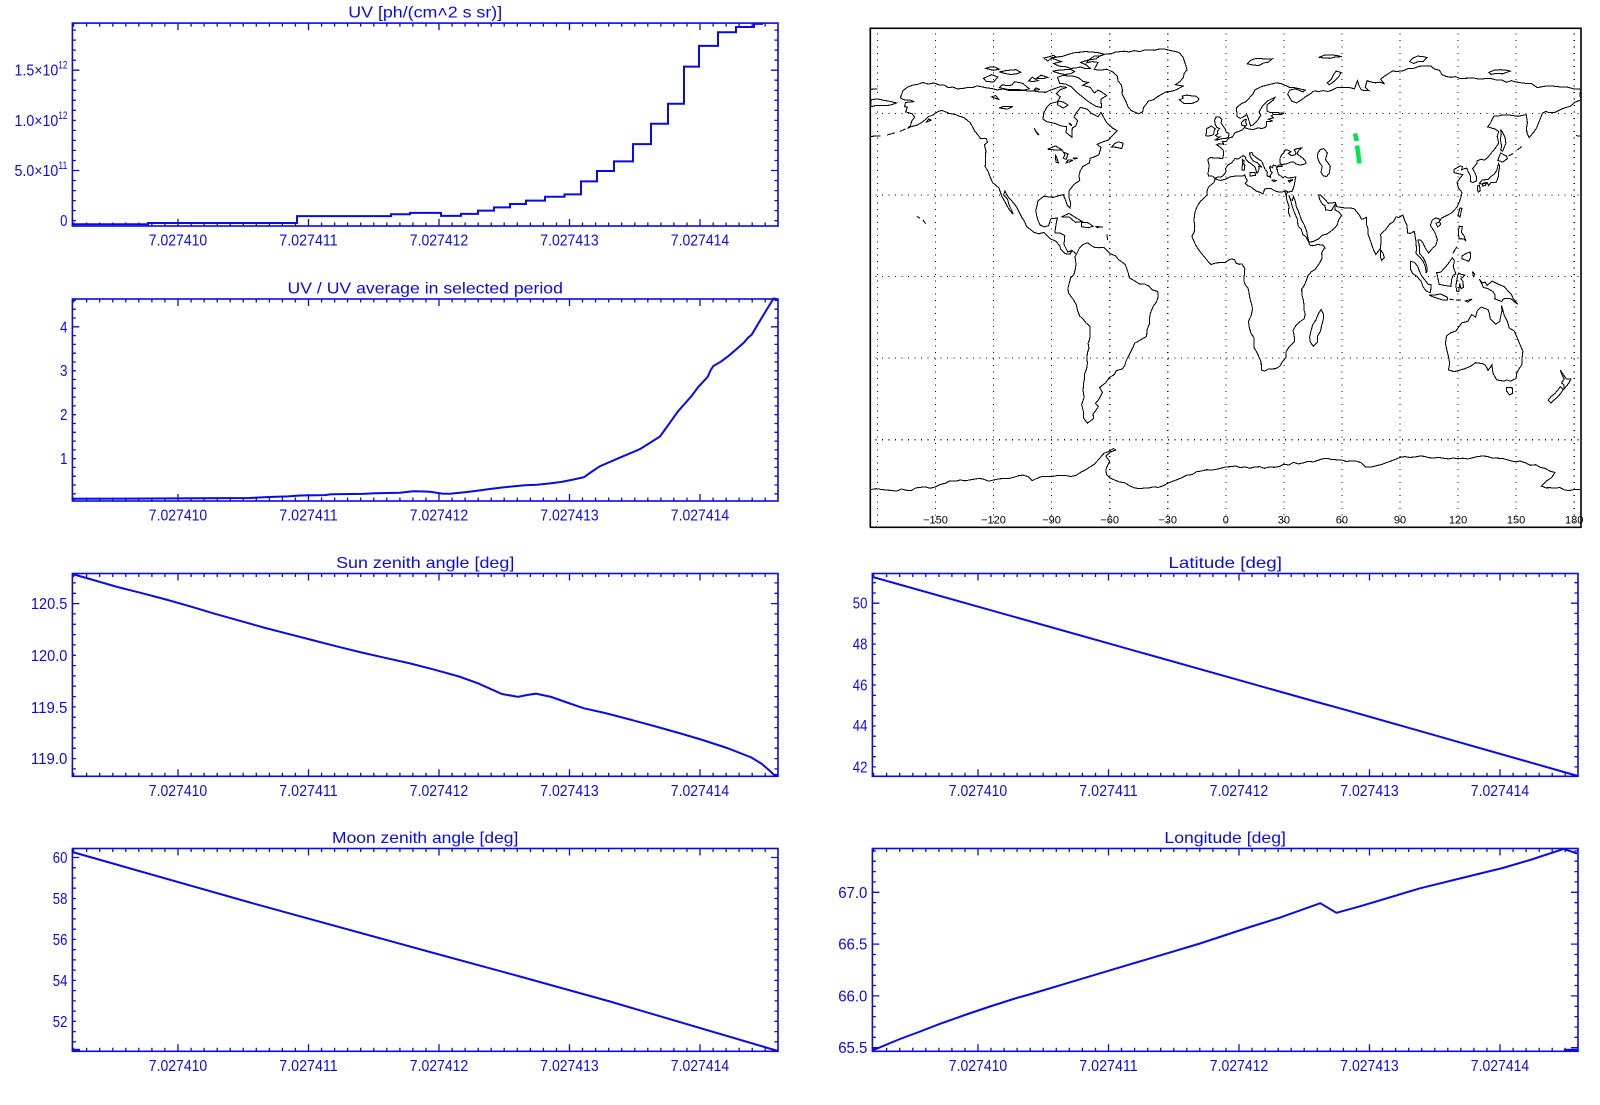 Image resolution: width=1600 pixels, height=1105 pixels. Describe the element at coordinates (1284, 521) in the screenshot. I see `svg-text: 30` at that location.